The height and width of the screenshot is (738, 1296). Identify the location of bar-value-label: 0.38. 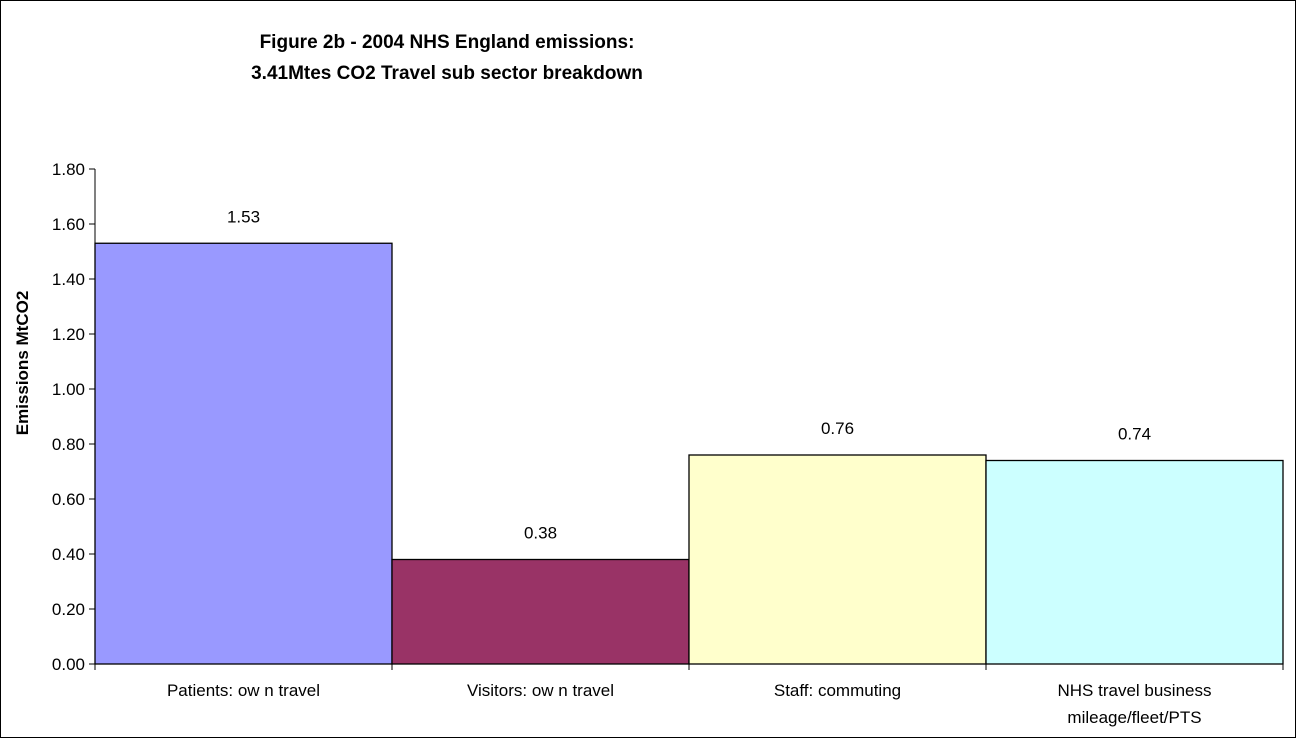
(540, 533).